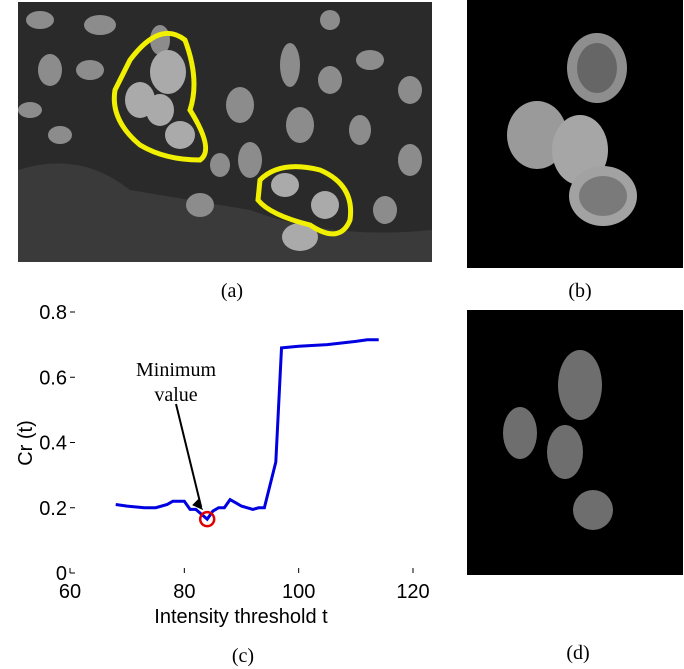 Image resolution: width=684 pixels, height=669 pixels. Describe the element at coordinates (176, 370) in the screenshot. I see `annotation: Minimum` at that location.